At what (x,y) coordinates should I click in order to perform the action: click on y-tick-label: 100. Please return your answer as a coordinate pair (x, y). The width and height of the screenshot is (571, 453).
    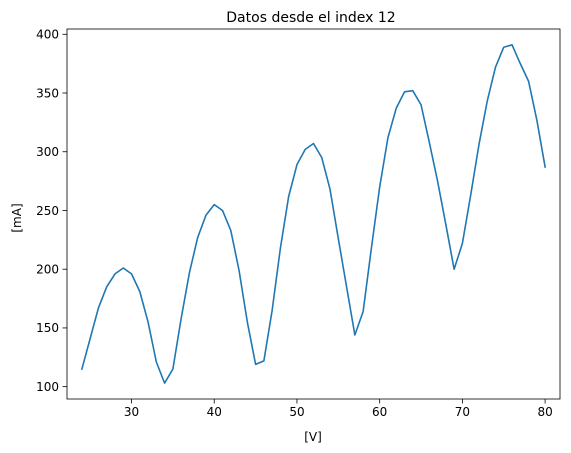
    Looking at the image, I should click on (47, 387).